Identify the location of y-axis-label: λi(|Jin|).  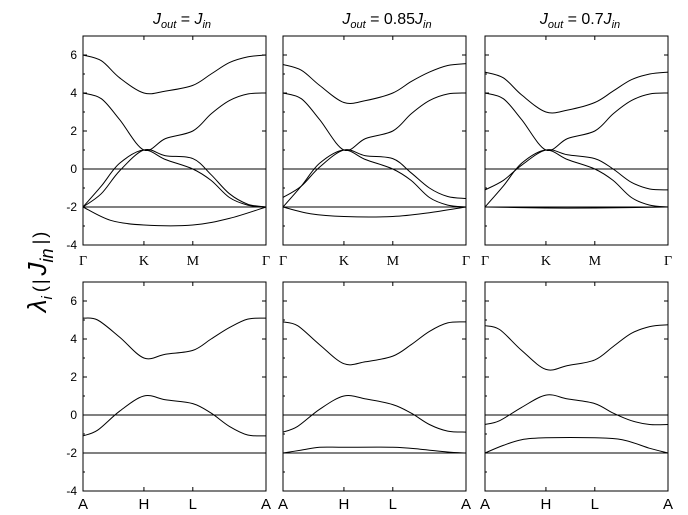
(39, 273).